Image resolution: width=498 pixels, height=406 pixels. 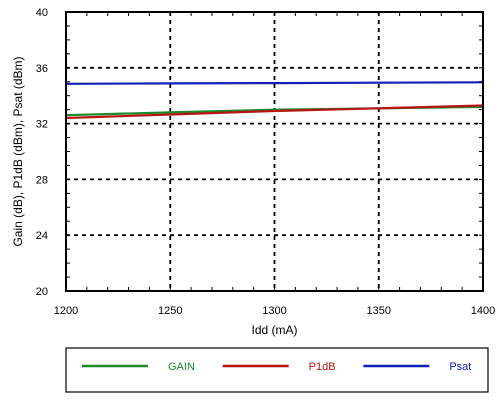 I want to click on series-line-psat, so click(x=274, y=83).